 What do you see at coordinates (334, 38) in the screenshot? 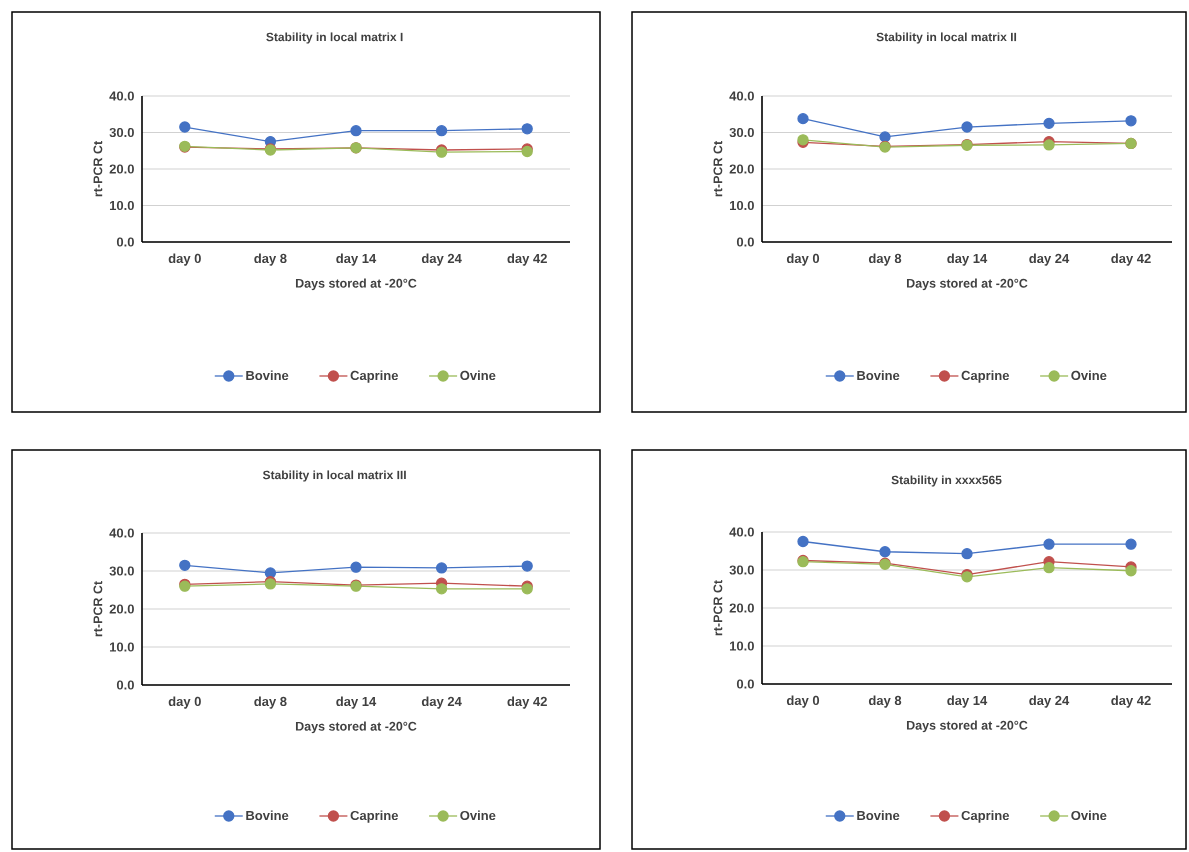
I see `chart-title: Stability in local matrix I` at bounding box center [334, 38].